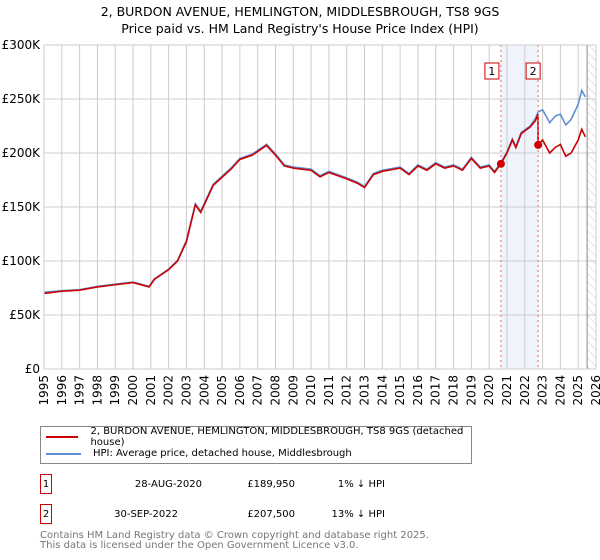 This screenshot has width=600, height=560. I want to click on x-tick-label: 2000, so click(133, 390).